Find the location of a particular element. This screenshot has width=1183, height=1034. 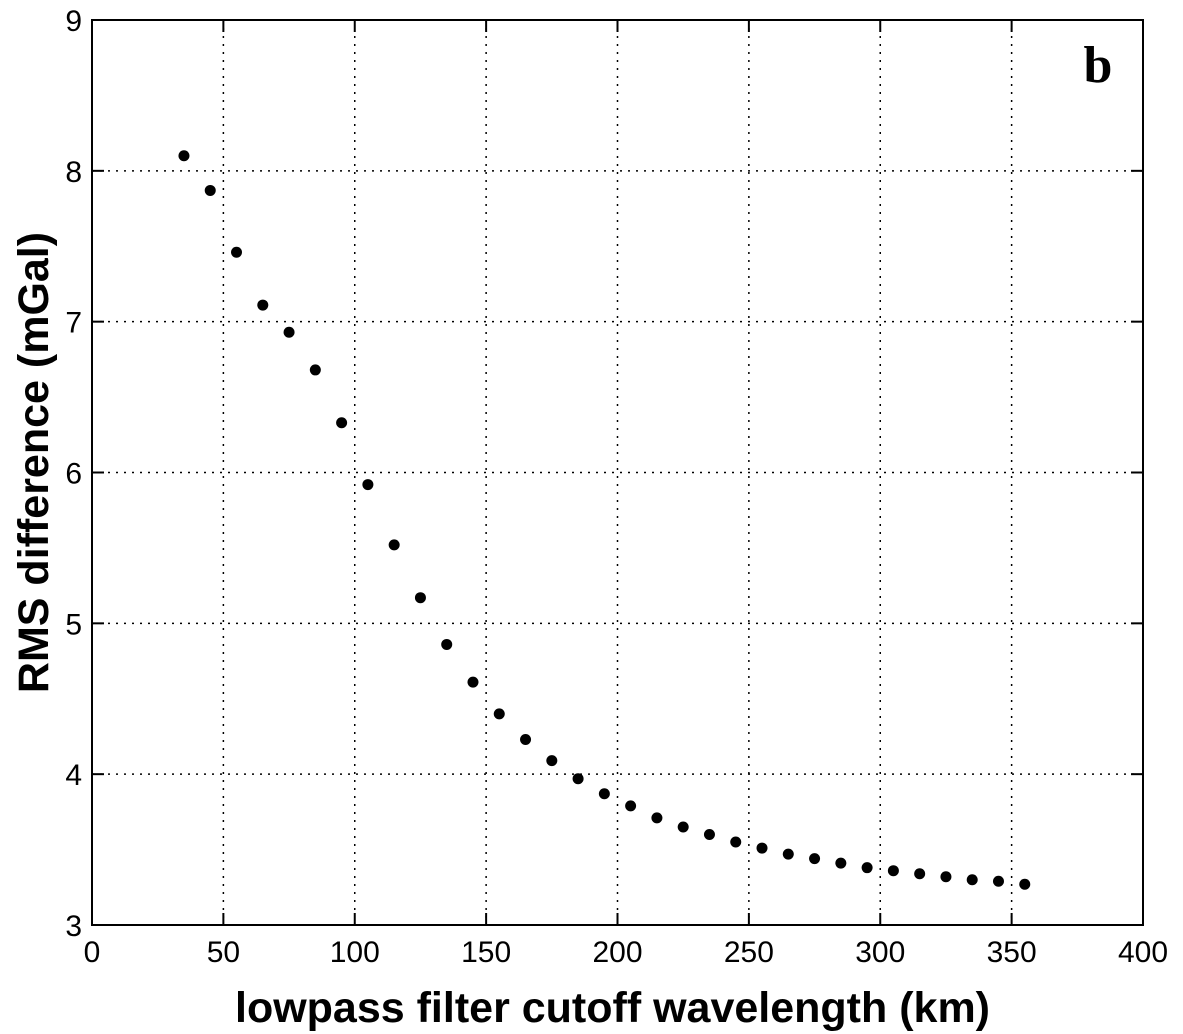

x-tick-label: 100 is located at coordinates (355, 952).